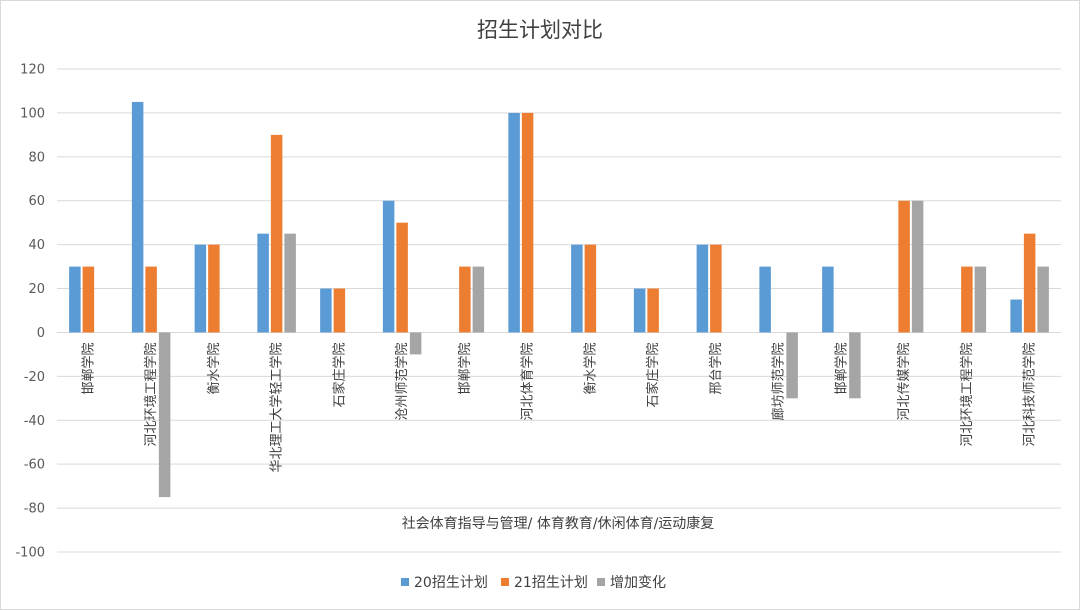  Describe the element at coordinates (402, 381) in the screenshot. I see `category-label: 沧州师范学院` at that location.